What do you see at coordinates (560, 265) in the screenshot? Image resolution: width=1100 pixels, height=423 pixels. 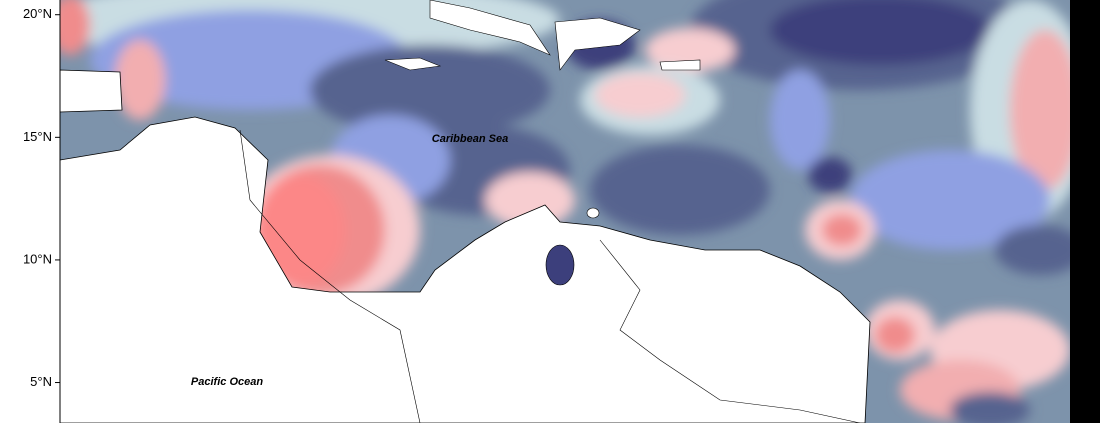 I see `lake` at bounding box center [560, 265].